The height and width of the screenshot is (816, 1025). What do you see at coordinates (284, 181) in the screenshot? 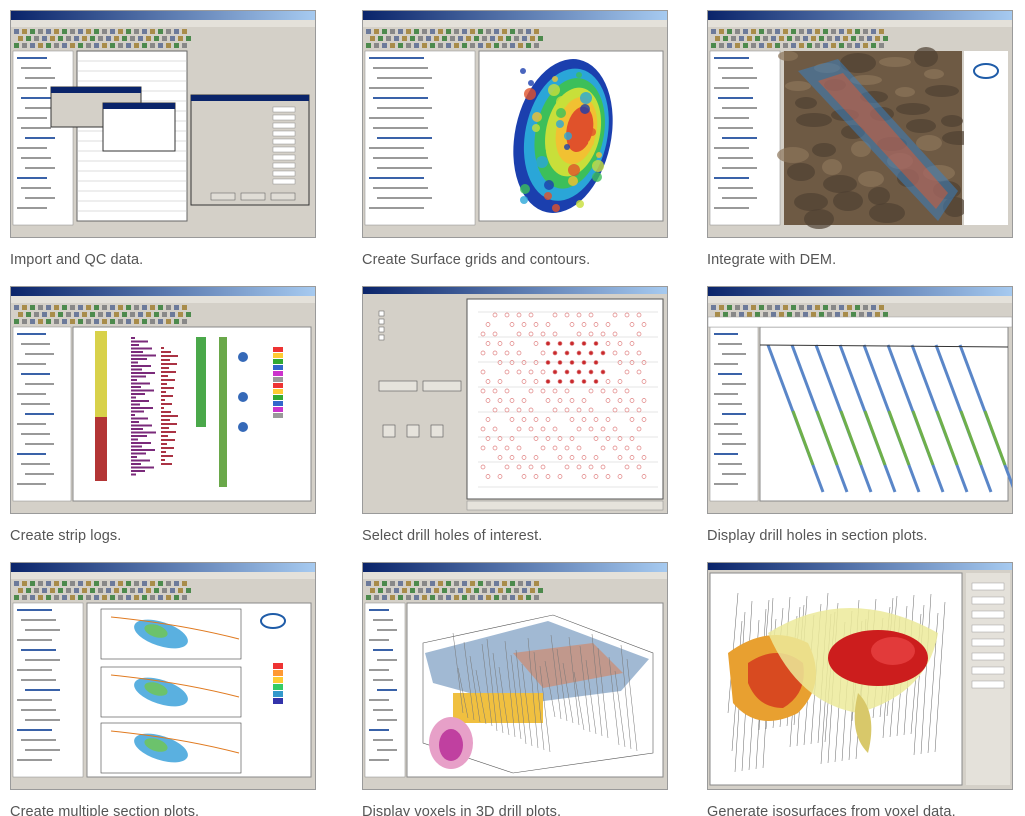
I see `option-field` at bounding box center [284, 181].